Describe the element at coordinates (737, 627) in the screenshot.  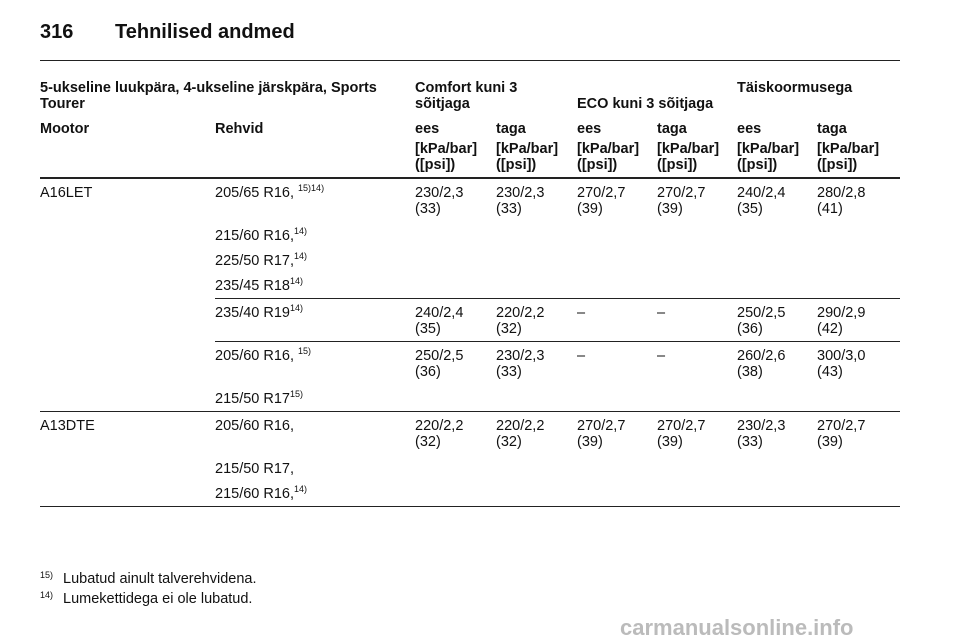
I see `watermark: carmanualsonline.info` at that location.